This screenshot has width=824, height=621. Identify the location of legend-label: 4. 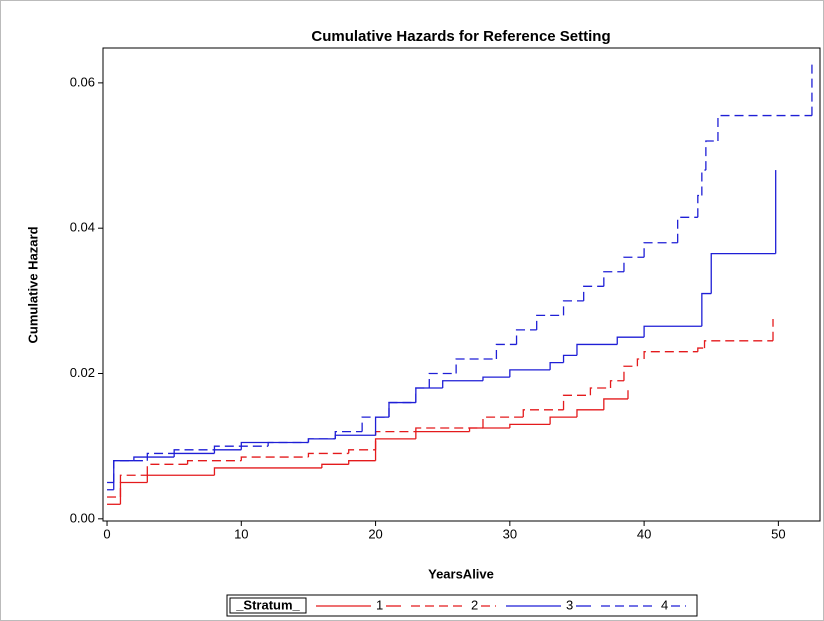
(664, 604).